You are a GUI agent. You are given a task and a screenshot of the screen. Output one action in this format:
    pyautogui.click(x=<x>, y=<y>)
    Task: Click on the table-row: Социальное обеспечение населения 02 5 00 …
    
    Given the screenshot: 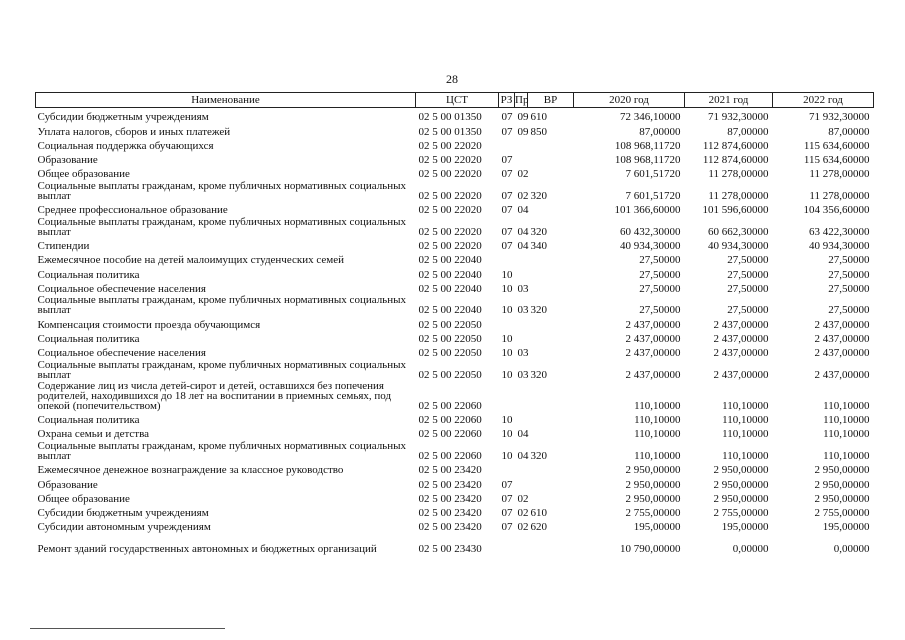 What is the action you would take?
    pyautogui.click(x=455, y=352)
    